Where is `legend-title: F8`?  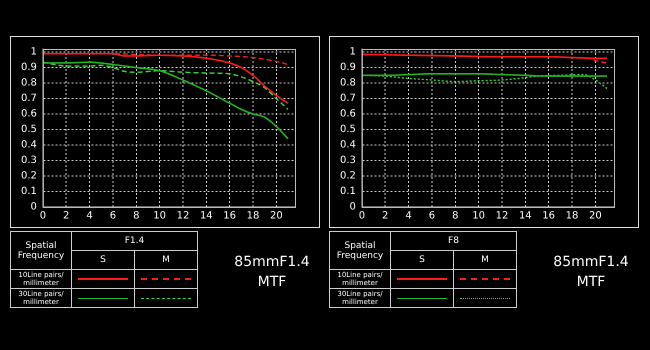 legend-title: F8 is located at coordinates (453, 241).